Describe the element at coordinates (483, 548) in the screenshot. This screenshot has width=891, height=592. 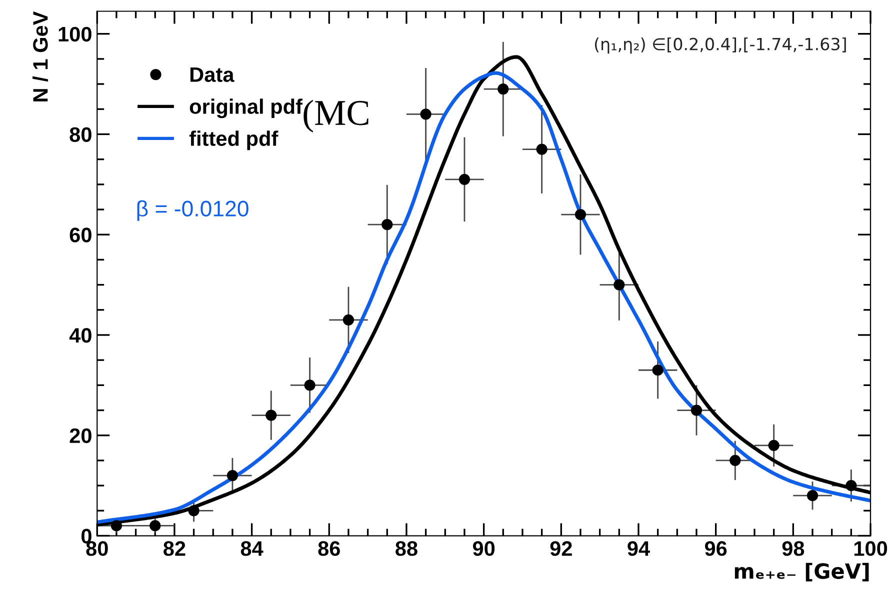
I see `x-tick-label: 90` at that location.